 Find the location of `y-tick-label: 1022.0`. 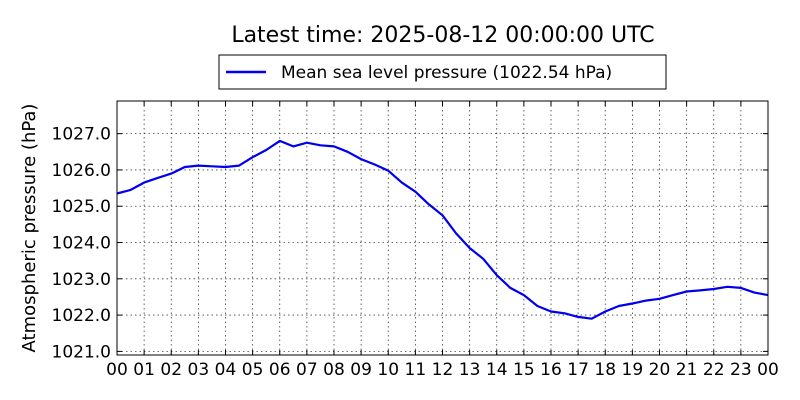

y-tick-label: 1022.0 is located at coordinates (81, 316).